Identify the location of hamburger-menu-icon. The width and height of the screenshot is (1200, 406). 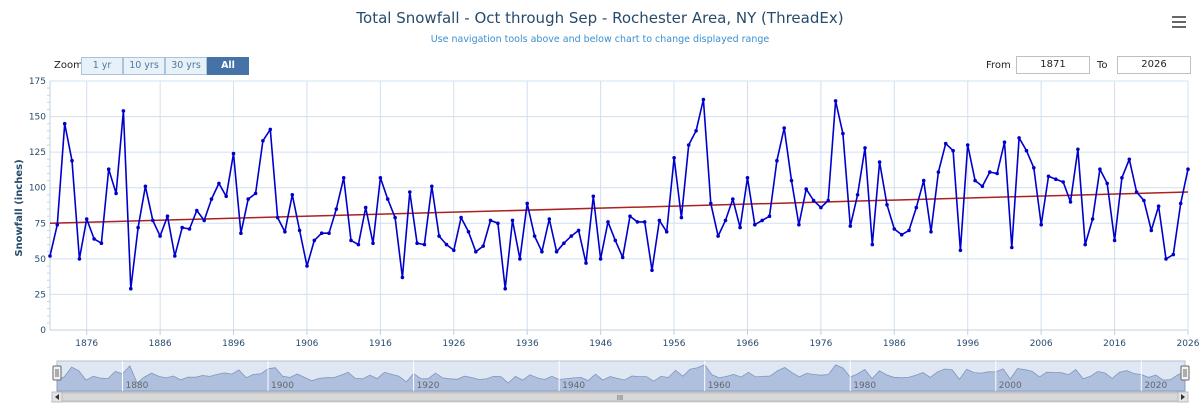
(1179, 22).